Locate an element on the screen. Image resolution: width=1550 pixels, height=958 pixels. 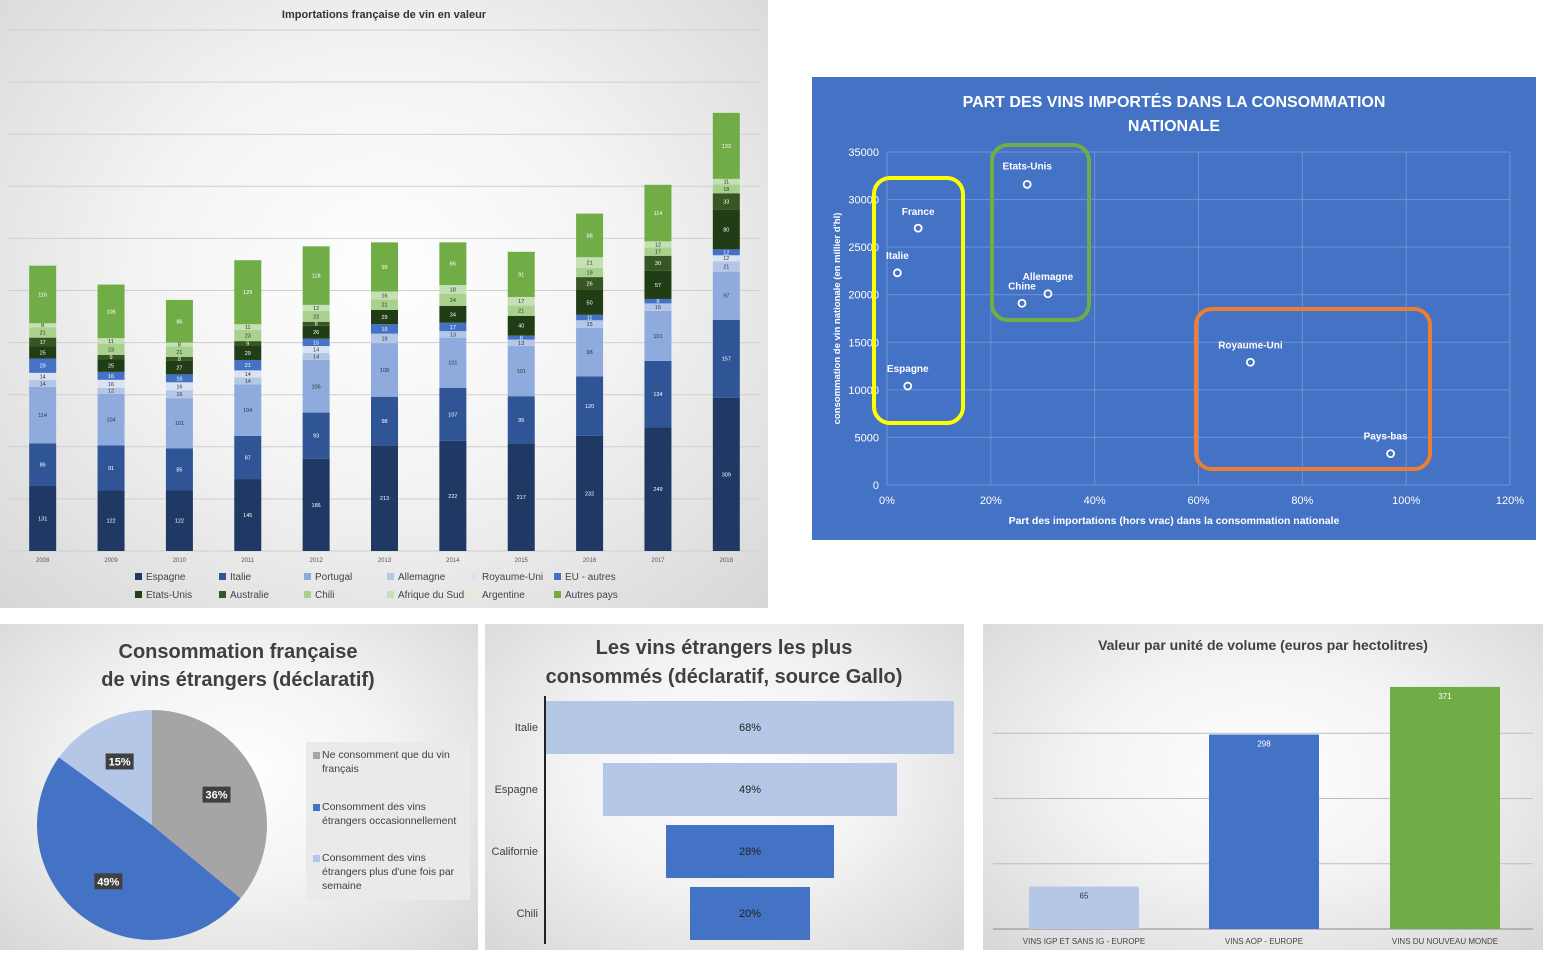
bar-segment-label: 22 is located at coordinates (316, 317).